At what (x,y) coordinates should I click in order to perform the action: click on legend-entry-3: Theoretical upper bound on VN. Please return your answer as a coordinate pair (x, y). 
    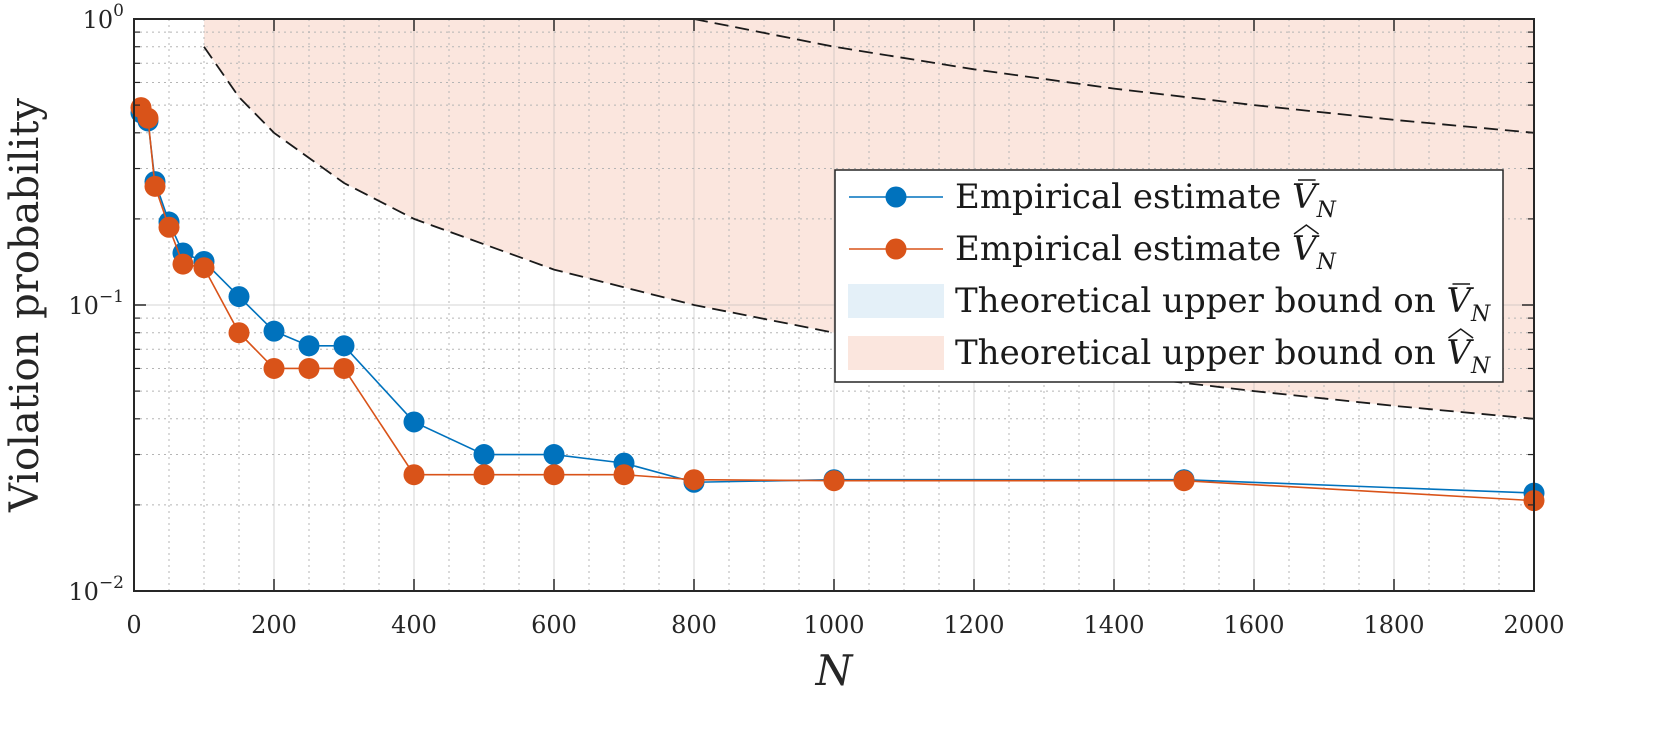
    Looking at the image, I should click on (1169, 304).